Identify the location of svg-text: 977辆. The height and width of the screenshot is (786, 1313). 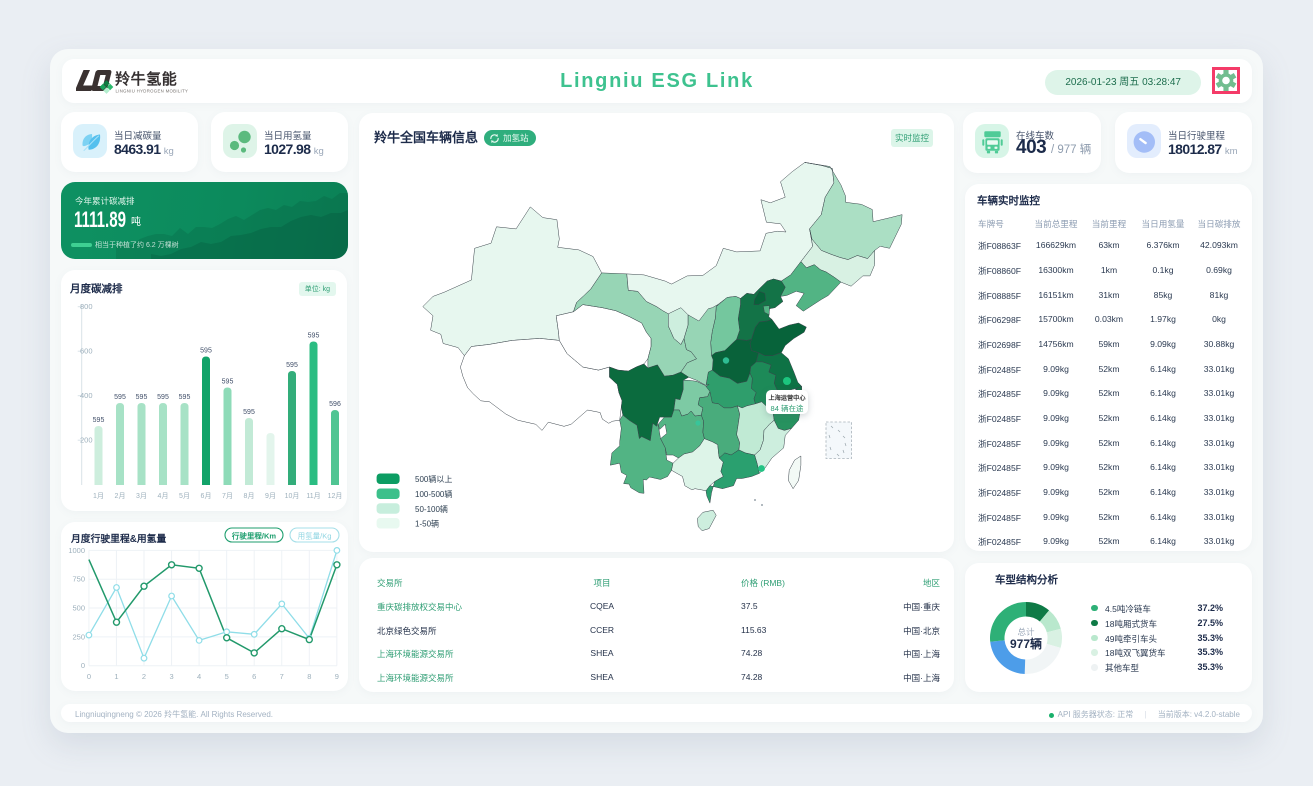
(1026, 643).